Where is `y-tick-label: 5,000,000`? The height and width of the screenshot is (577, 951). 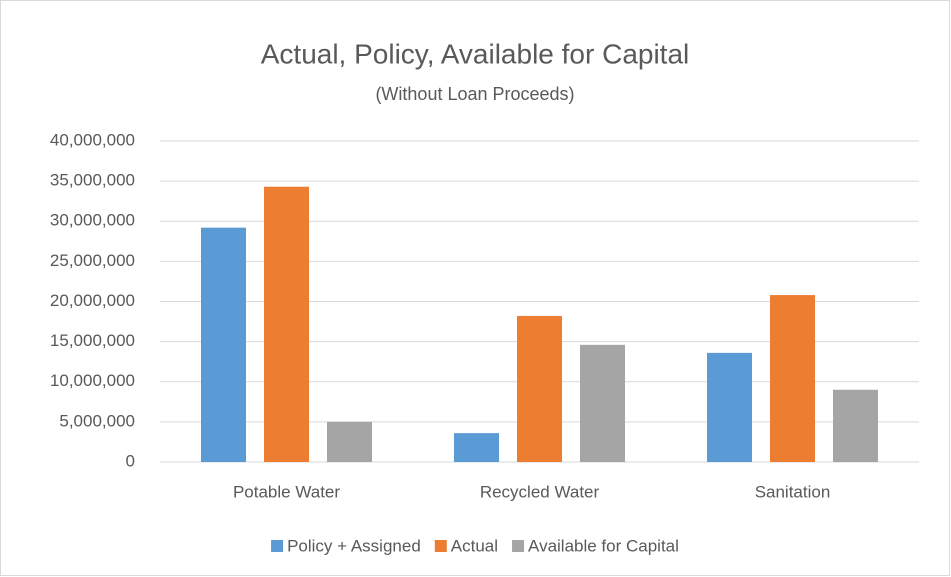 y-tick-label: 5,000,000 is located at coordinates (97, 420).